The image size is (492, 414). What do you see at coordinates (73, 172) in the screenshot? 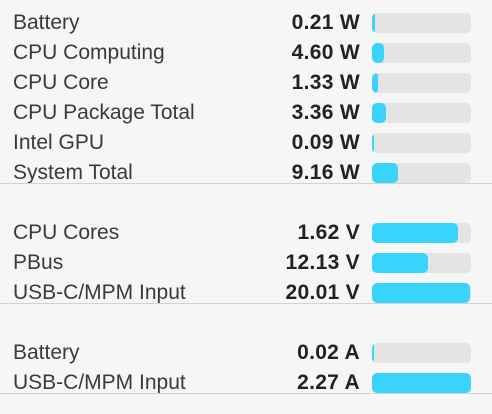
I see `row-label: System Total` at bounding box center [73, 172].